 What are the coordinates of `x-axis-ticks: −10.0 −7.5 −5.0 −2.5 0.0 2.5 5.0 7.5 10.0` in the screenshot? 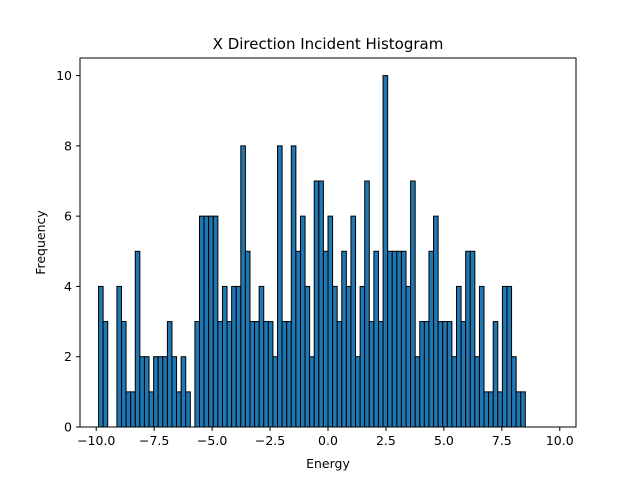 It's located at (325, 437).